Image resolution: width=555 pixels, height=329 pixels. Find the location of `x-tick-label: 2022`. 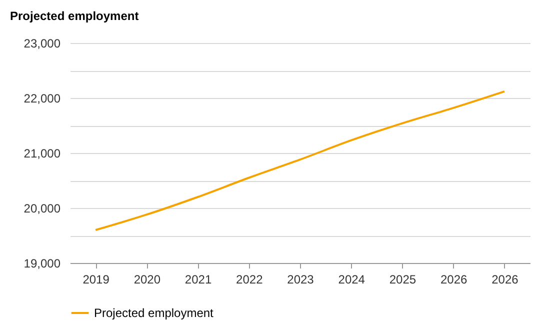

x-tick-label: 2022 is located at coordinates (250, 279).